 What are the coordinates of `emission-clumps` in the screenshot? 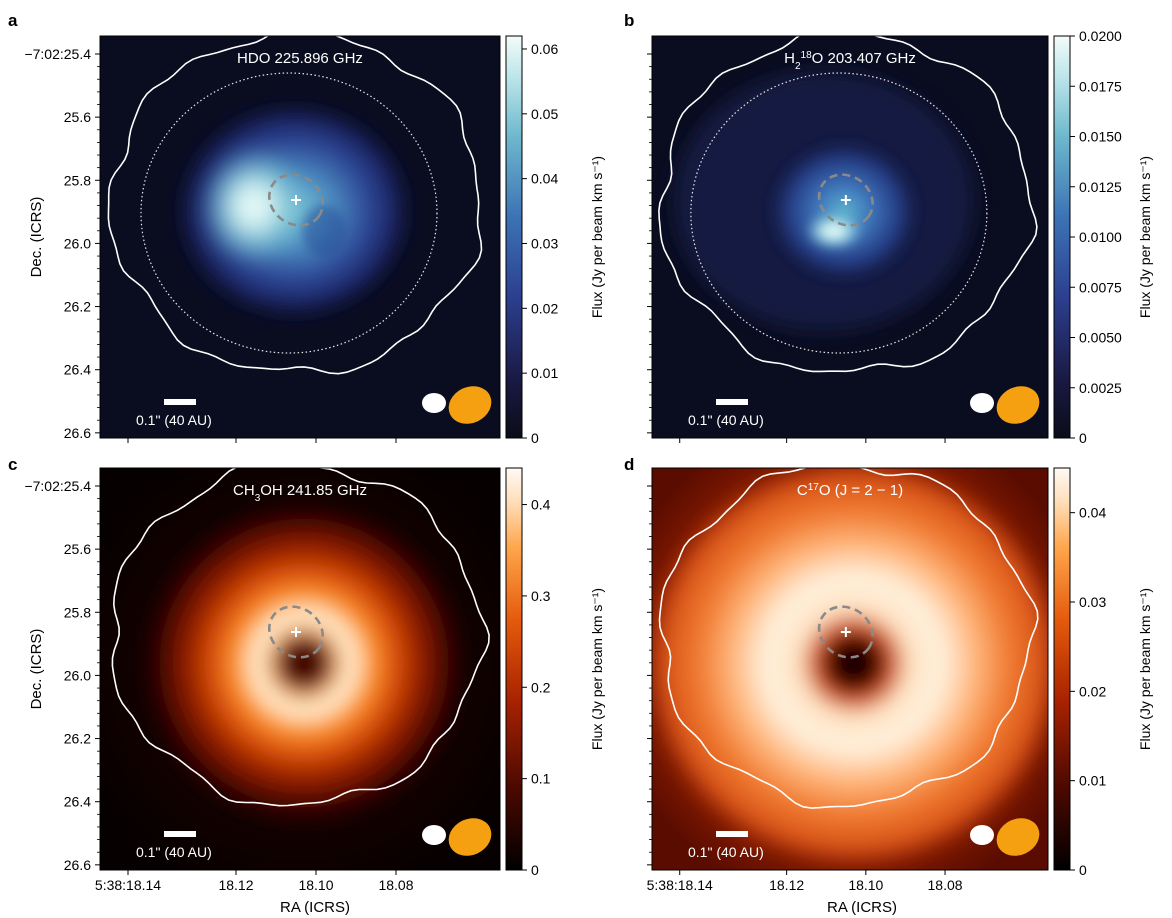 It's located at (843, 211).